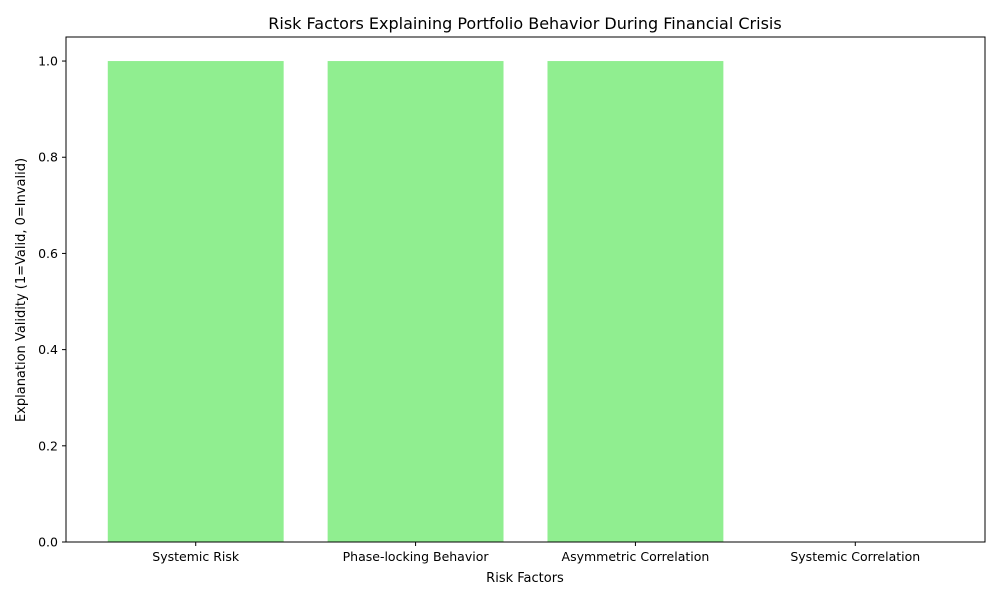  What do you see at coordinates (48, 157) in the screenshot?
I see `y-tick-label-4: 0.8` at bounding box center [48, 157].